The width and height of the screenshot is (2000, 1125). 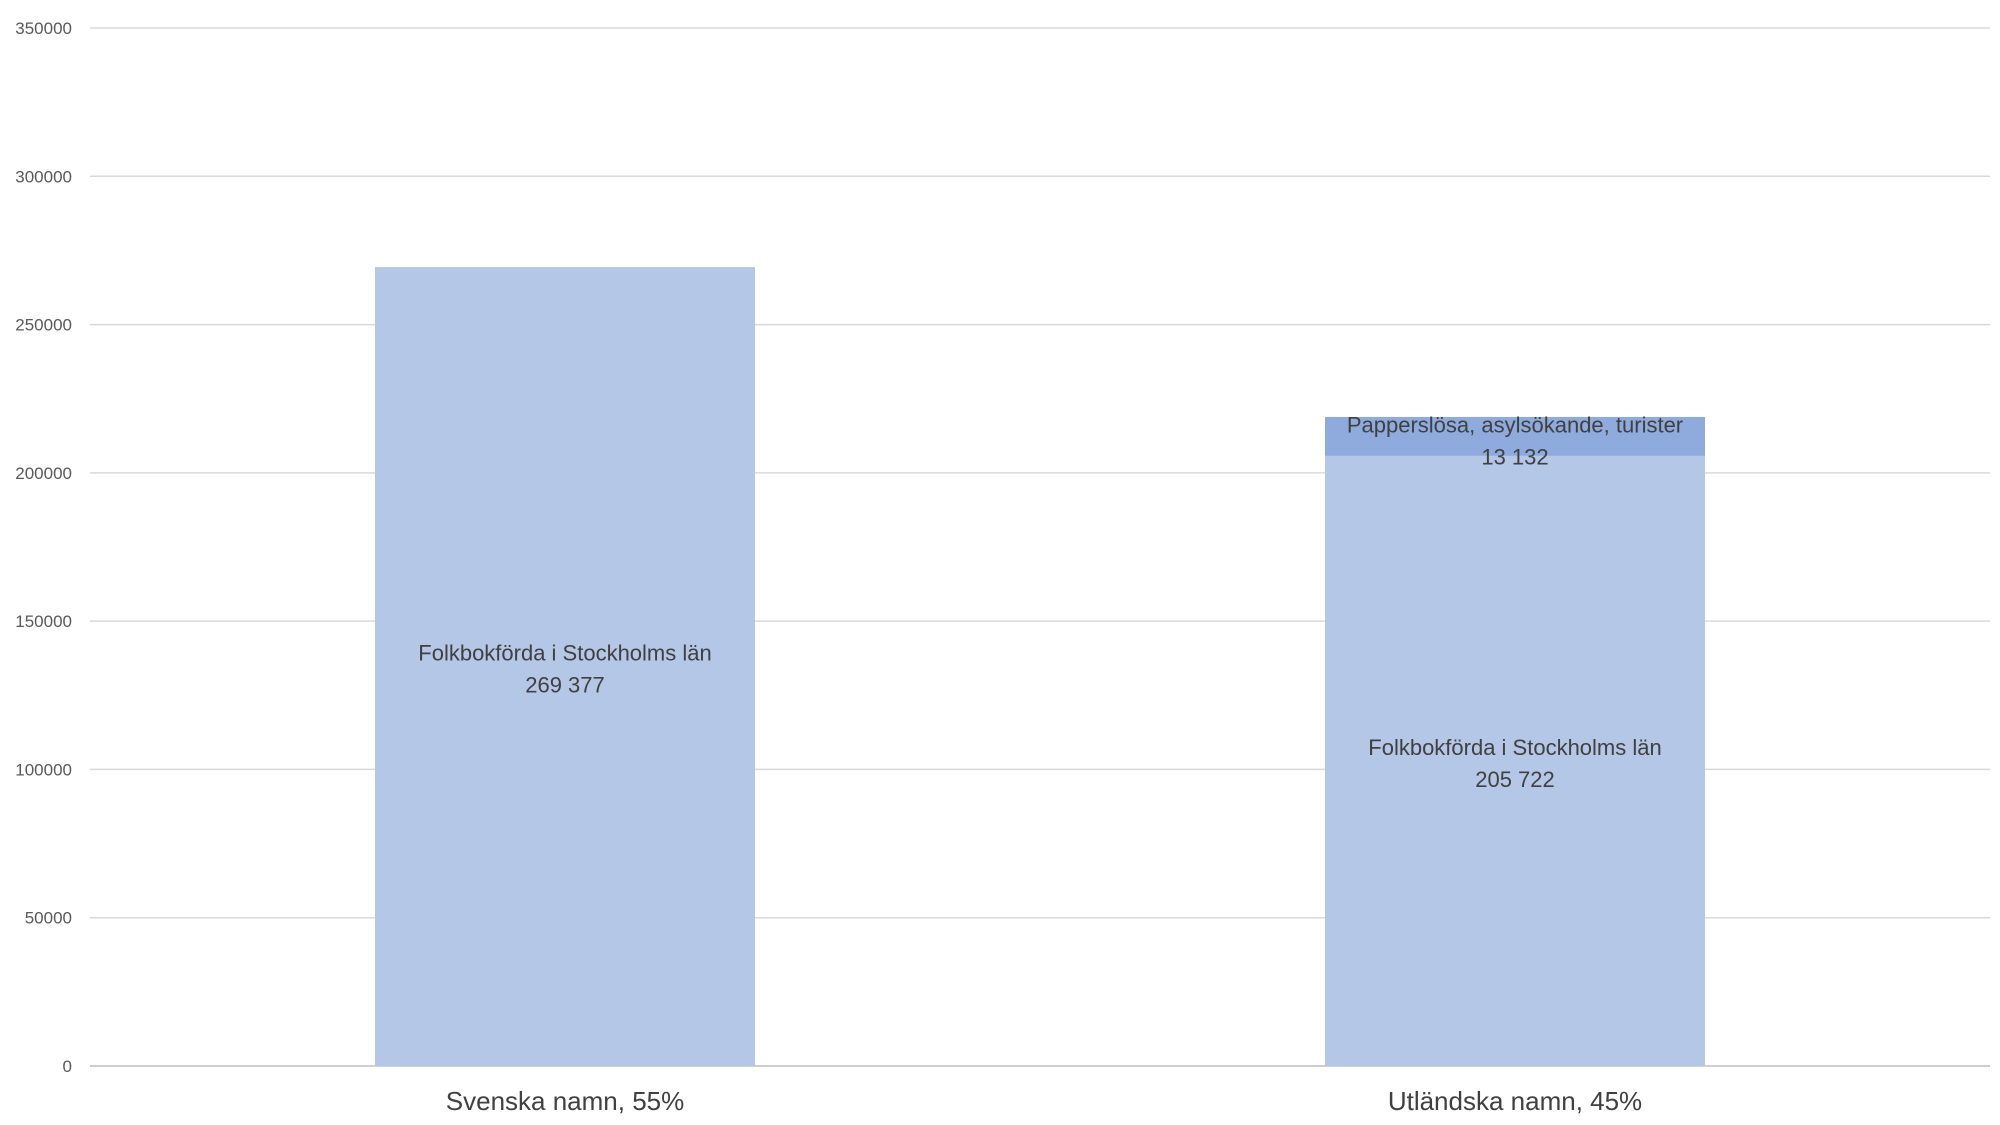 I want to click on y-tick-label: 100000, so click(x=43, y=769).